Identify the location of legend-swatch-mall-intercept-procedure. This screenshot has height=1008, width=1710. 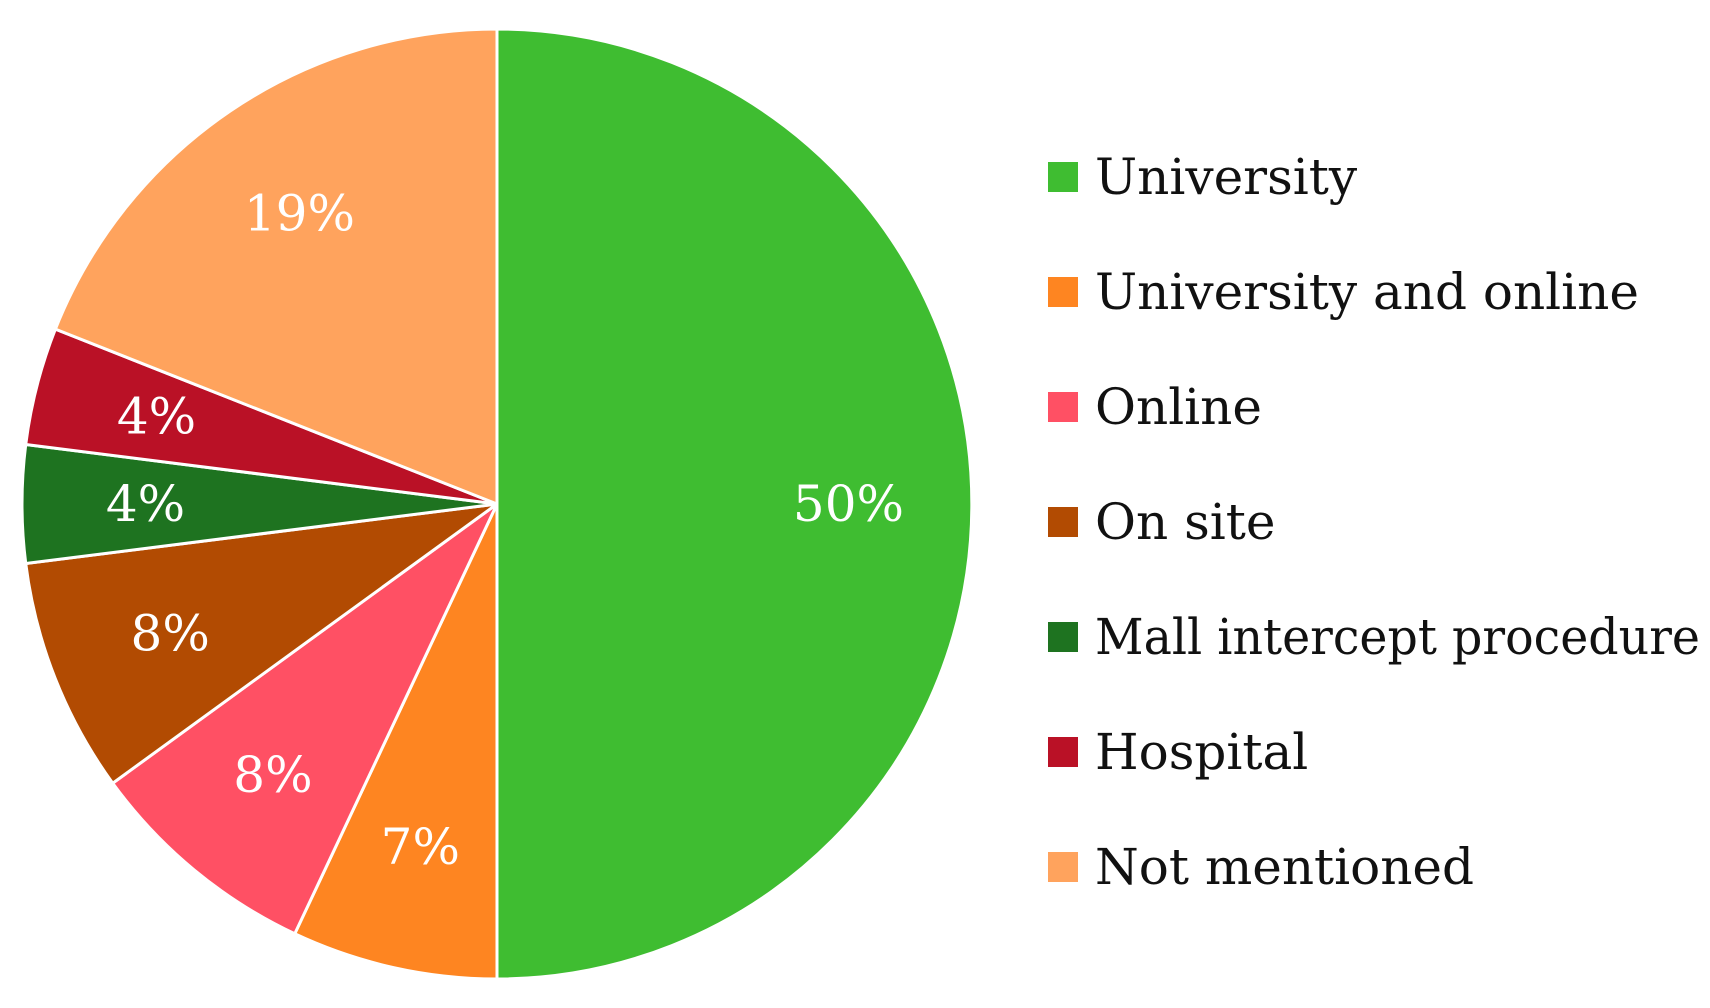
(1063, 637).